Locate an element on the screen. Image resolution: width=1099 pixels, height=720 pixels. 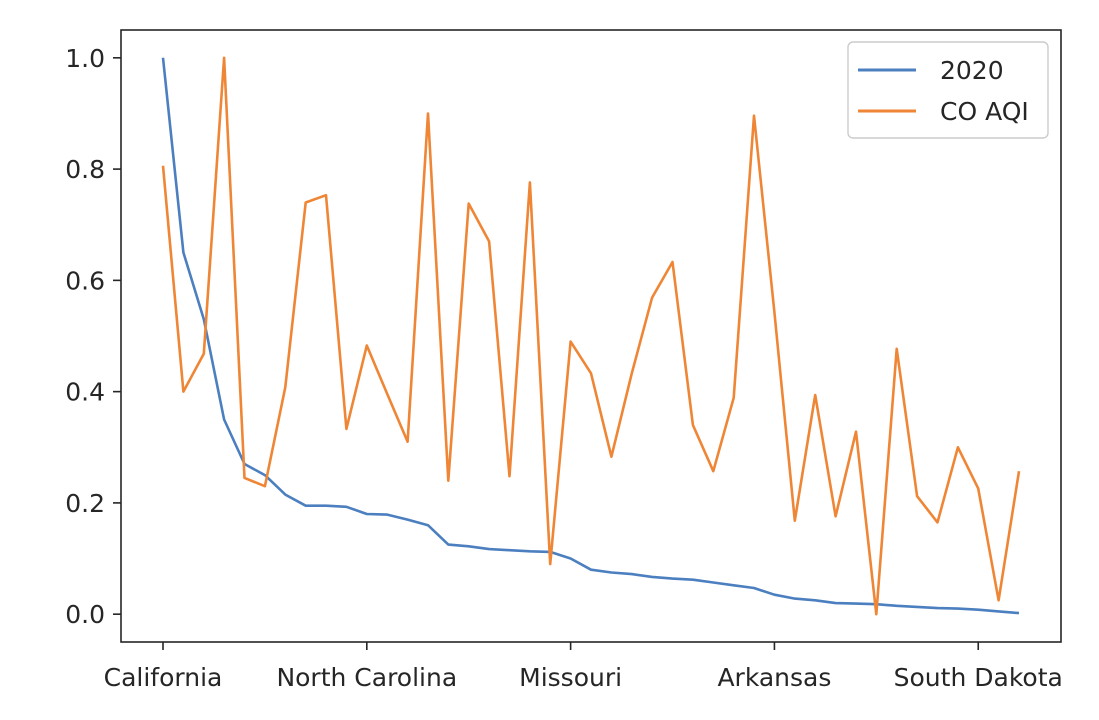
y-tick-label: 1.0 is located at coordinates (85, 58).